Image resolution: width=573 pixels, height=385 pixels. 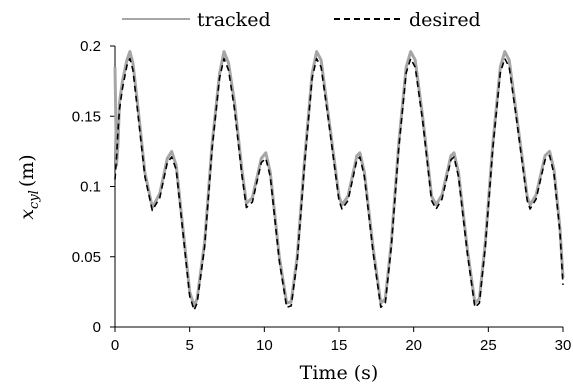 I want to click on y-tick-label: 0.05, so click(x=86, y=257).